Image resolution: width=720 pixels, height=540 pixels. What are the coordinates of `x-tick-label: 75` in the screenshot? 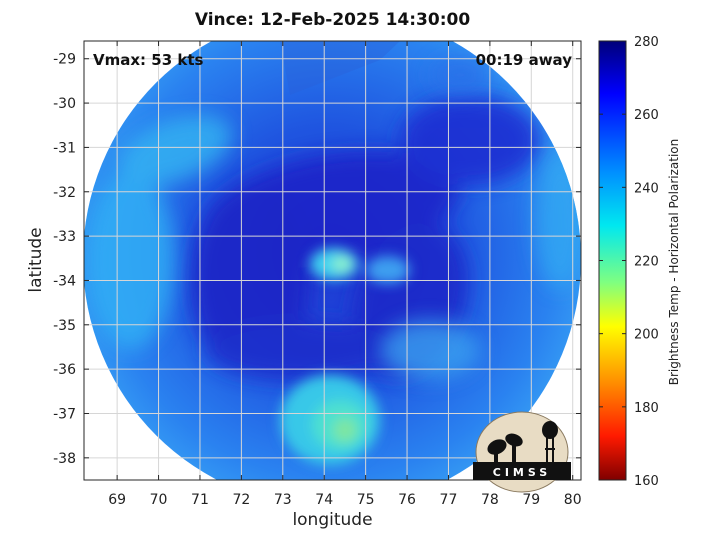 It's located at (366, 500).